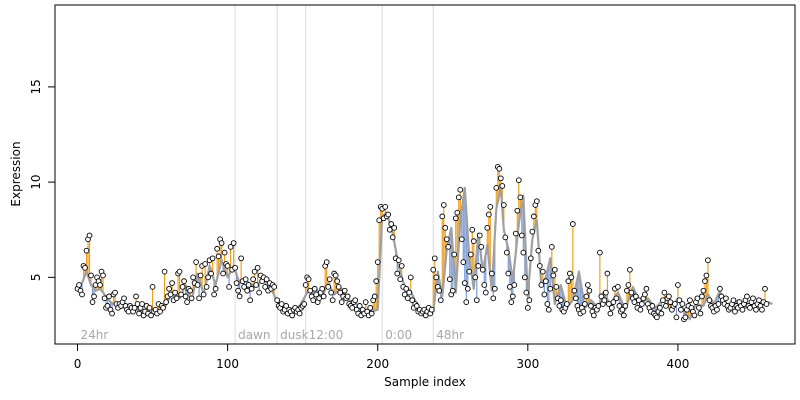 The image size is (800, 400). Describe the element at coordinates (36, 181) in the screenshot. I see `y-tick-label: 10` at that location.